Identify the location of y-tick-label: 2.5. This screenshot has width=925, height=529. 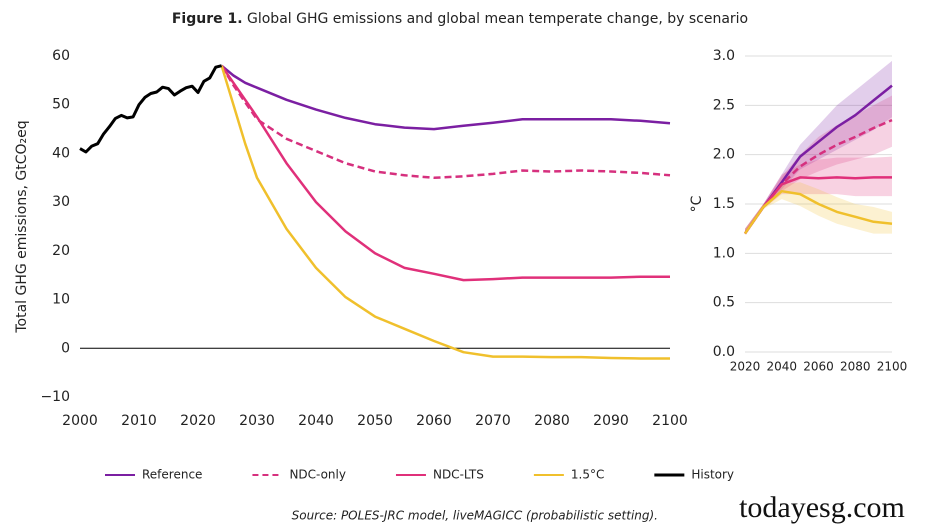
(724, 105).